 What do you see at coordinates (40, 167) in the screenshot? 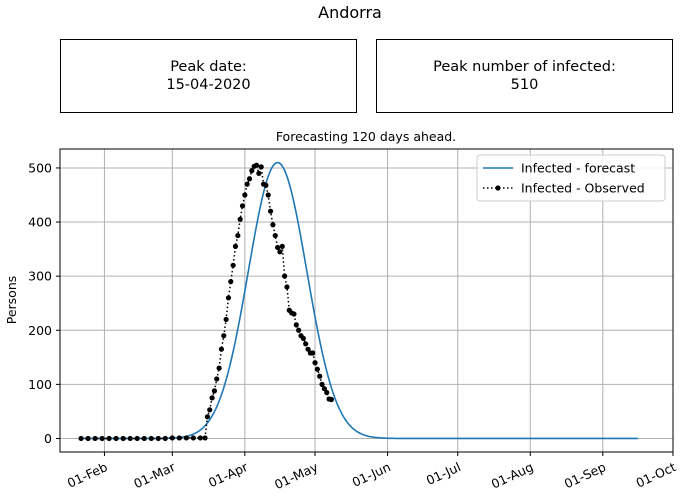
I see `y-tick-label: 500` at bounding box center [40, 167].